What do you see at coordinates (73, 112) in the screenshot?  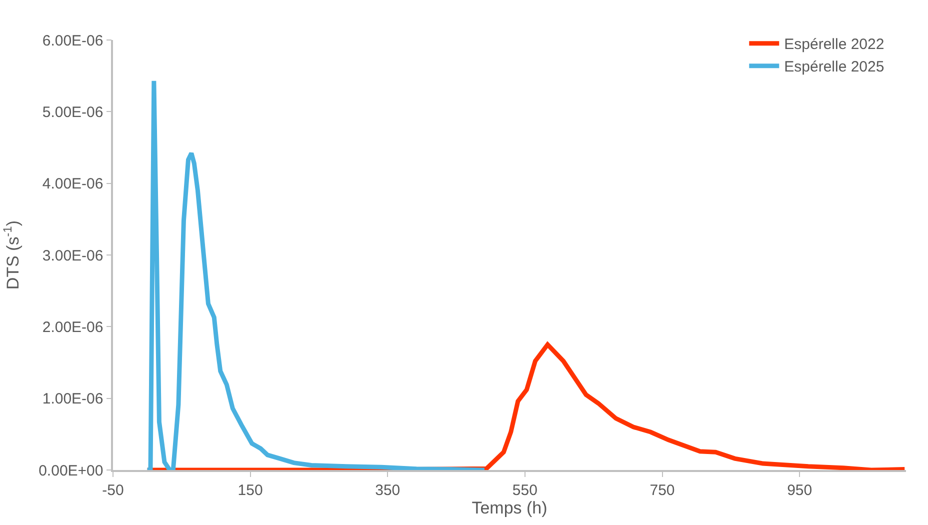 I see `y-tick-label: 5.00E-06` at bounding box center [73, 112].